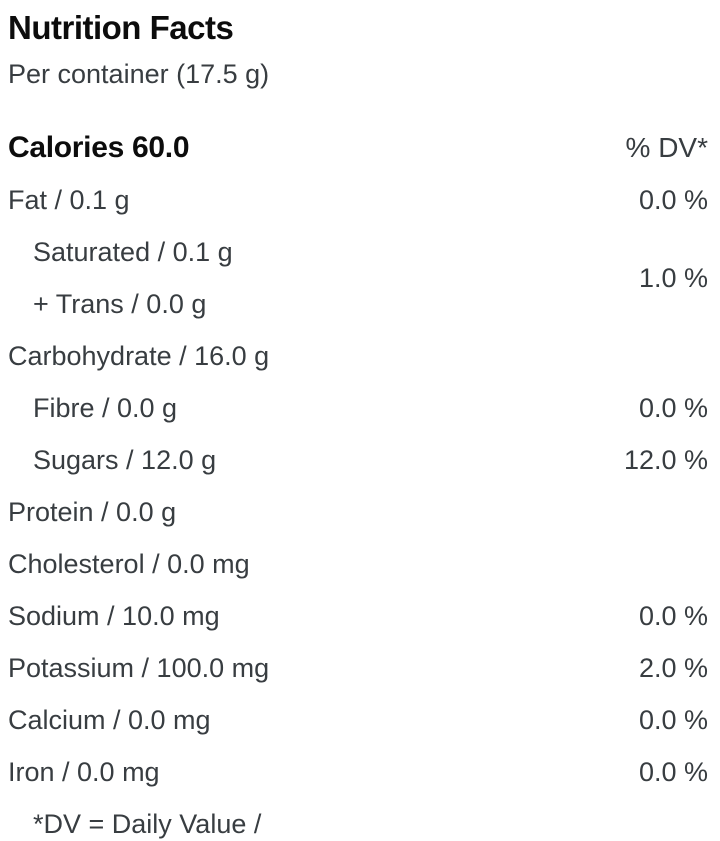 This screenshot has width=720, height=841. What do you see at coordinates (133, 252) in the screenshot?
I see `nutrient-name-saturated: Saturated / 0.1 g` at bounding box center [133, 252].